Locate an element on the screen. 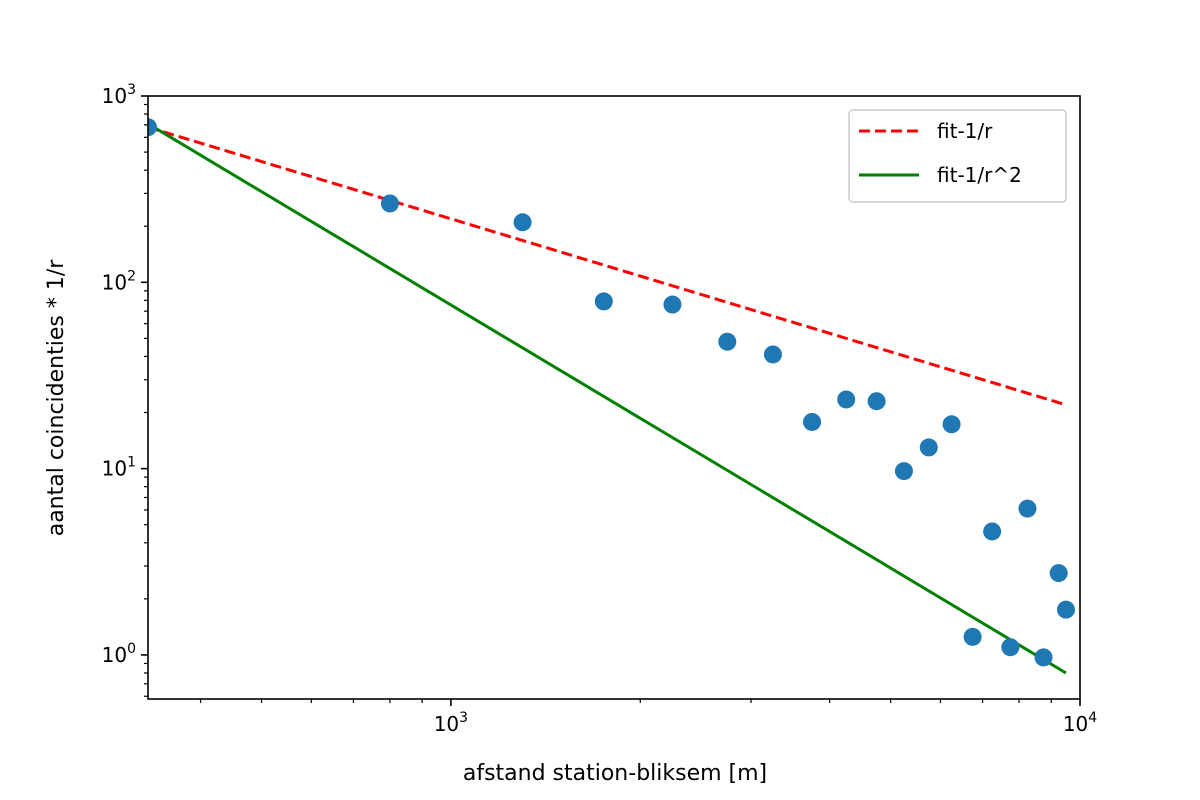 This screenshot has height=800, width=1200. y-tick-label: 10³ is located at coordinates (119, 95).